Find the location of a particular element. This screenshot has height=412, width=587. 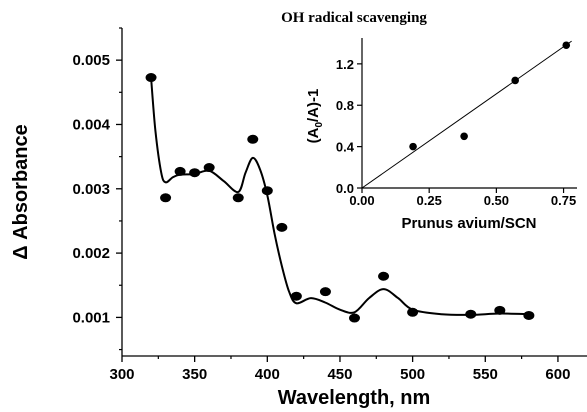

x-tick-label: 550 is located at coordinates (485, 374).